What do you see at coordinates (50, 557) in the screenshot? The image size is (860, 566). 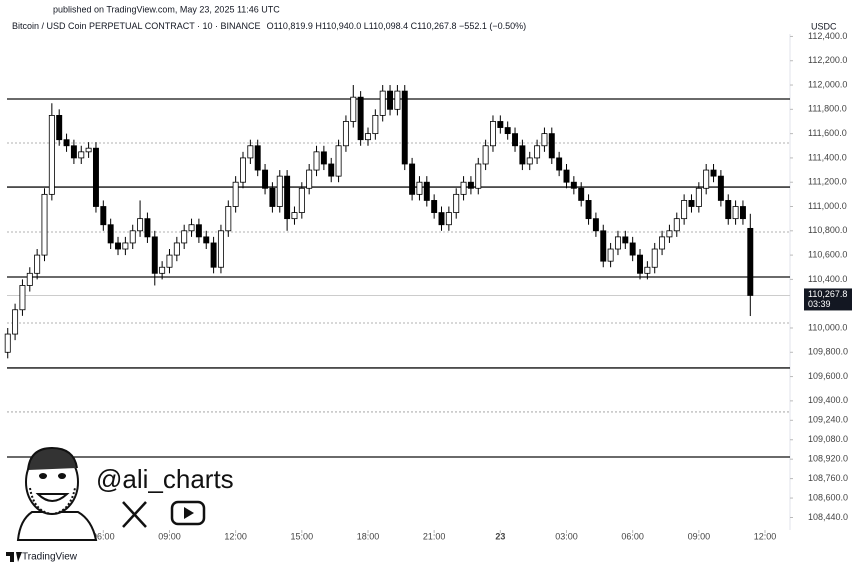 I see `brand: TradingView` at bounding box center [50, 557].